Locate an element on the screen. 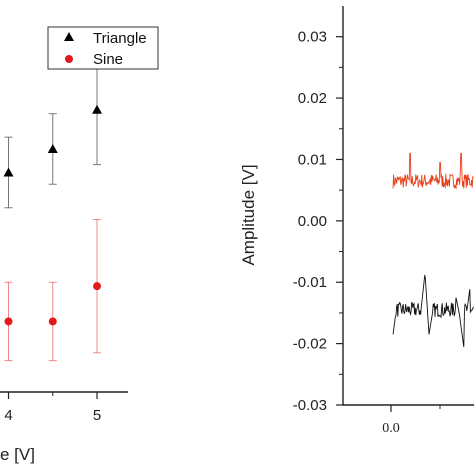 The width and height of the screenshot is (474, 474). sine-trace is located at coordinates (433, 171).